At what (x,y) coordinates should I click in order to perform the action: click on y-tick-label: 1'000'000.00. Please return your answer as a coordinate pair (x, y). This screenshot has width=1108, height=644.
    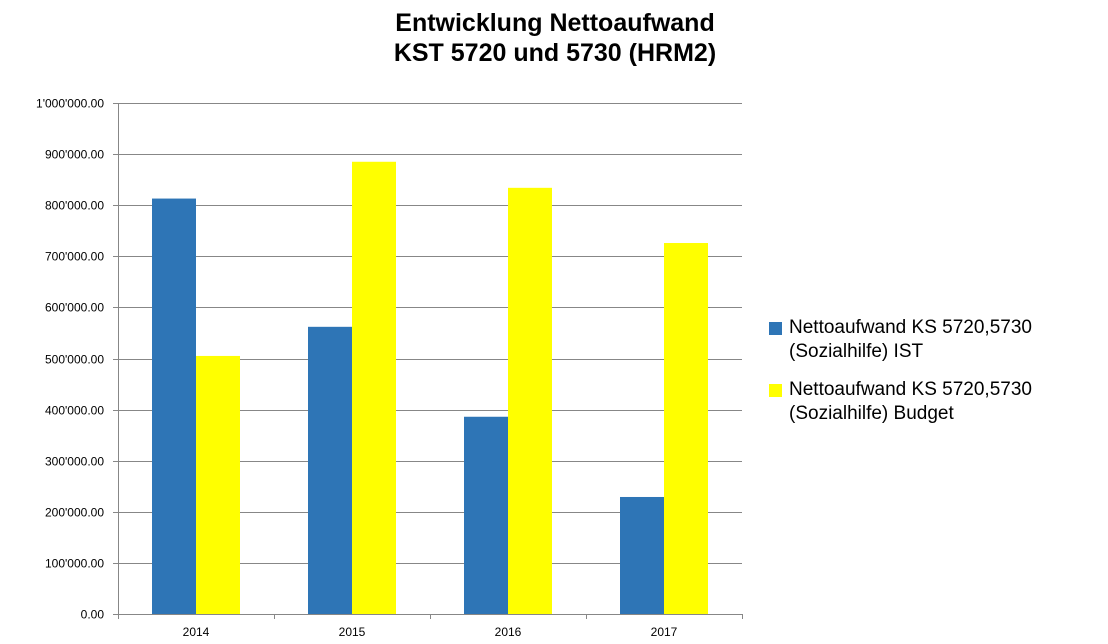
    Looking at the image, I should click on (70, 104).